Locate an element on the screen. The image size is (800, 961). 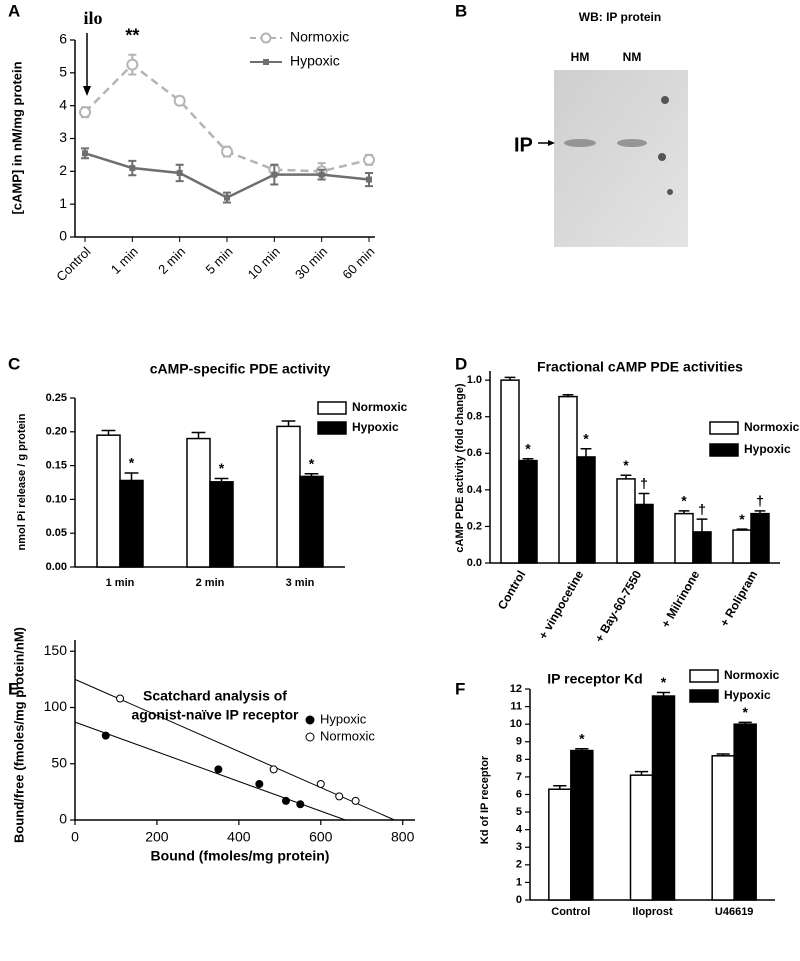
x-tick-label: U46619 is located at coordinates (734, 912).